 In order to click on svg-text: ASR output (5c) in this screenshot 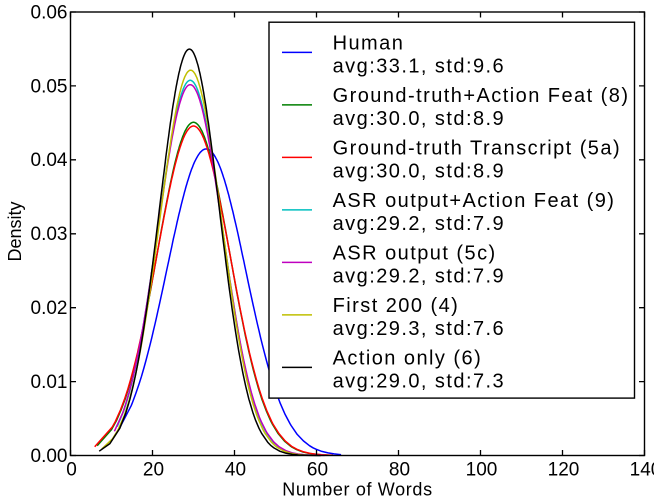, I will do `click(415, 253)`.